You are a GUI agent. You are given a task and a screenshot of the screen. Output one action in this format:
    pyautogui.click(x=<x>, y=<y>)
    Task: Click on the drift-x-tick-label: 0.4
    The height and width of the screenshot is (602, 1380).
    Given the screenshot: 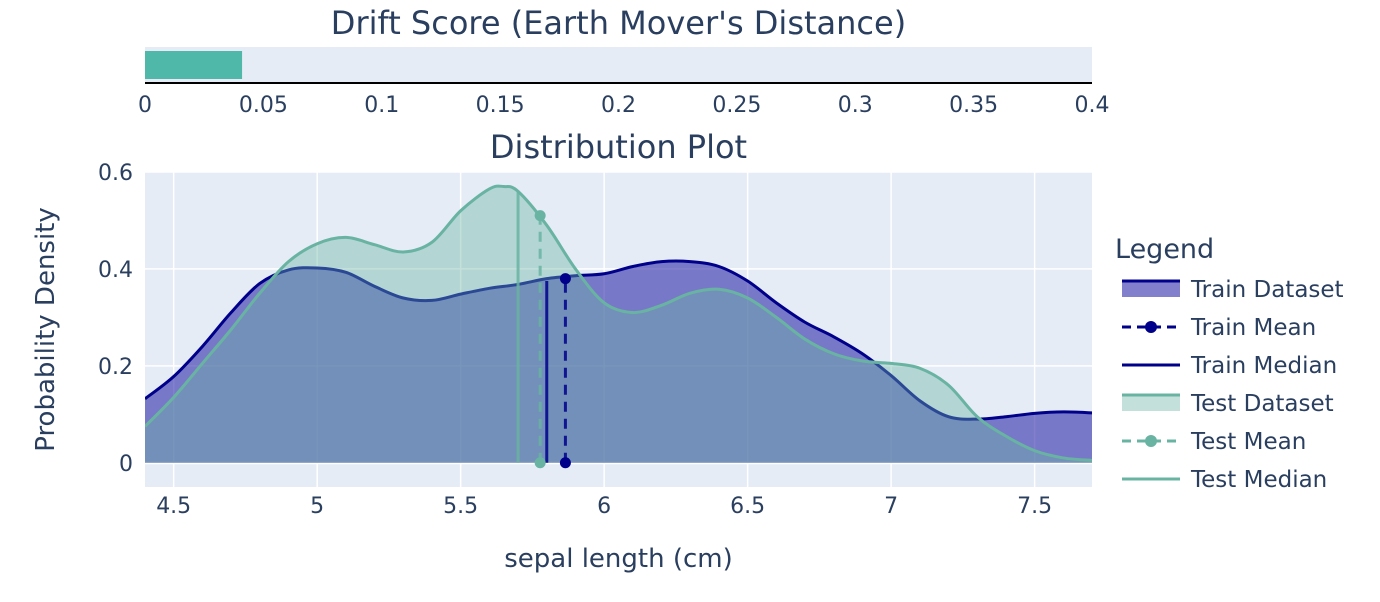 What is the action you would take?
    pyautogui.click(x=1092, y=105)
    